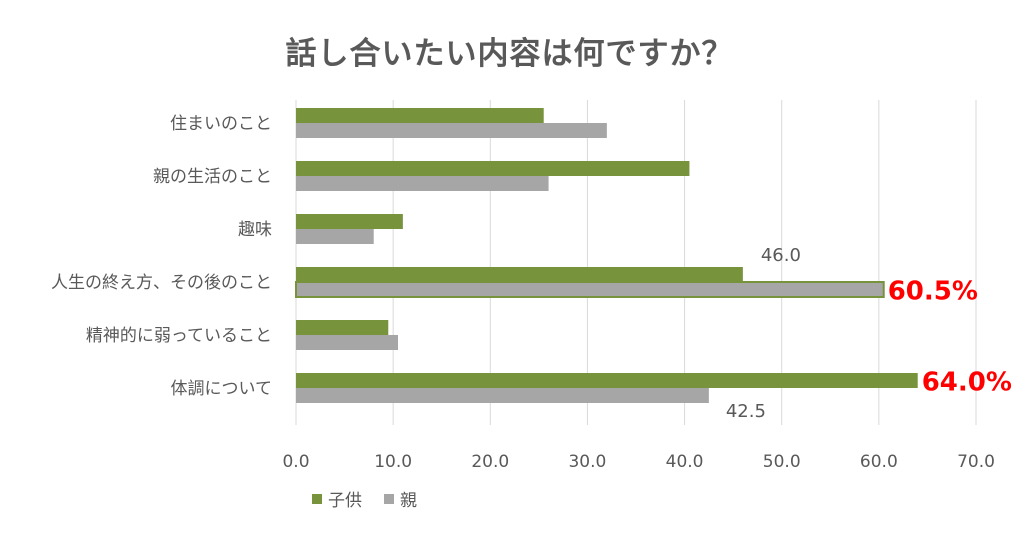 The height and width of the screenshot is (540, 1019). What do you see at coordinates (349, 221) in the screenshot?
I see `bar-s0-c2` at bounding box center [349, 221].